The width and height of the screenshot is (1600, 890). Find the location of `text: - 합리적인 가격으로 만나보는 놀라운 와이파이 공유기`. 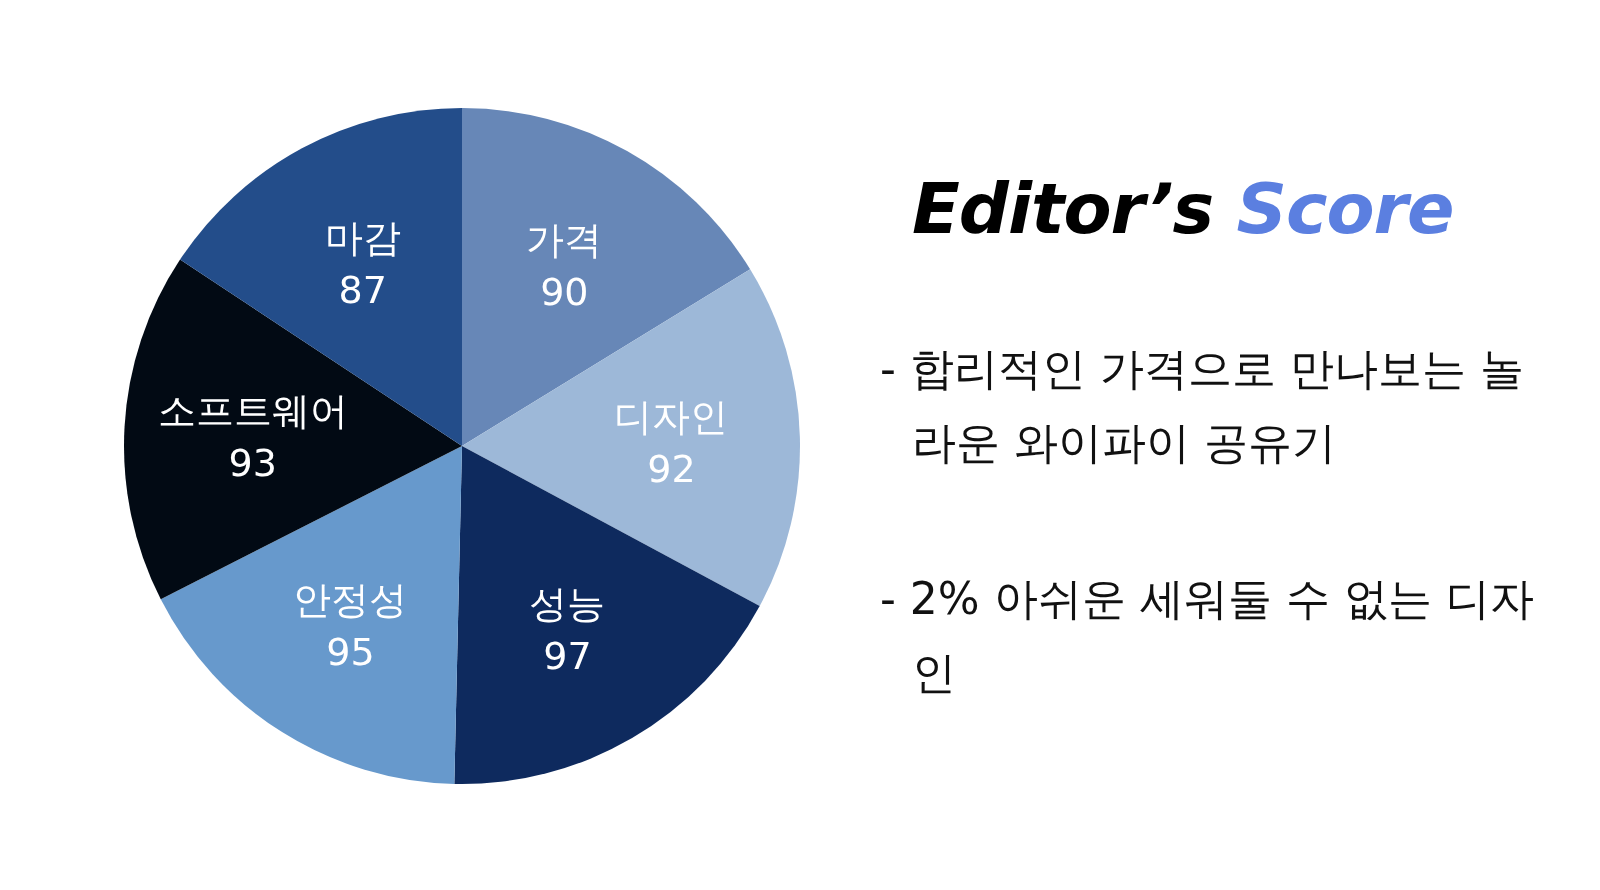

text: - 합리적인 가격으로 만나보는 놀라운 와이파이 공유기 is located at coordinates (1202, 406).